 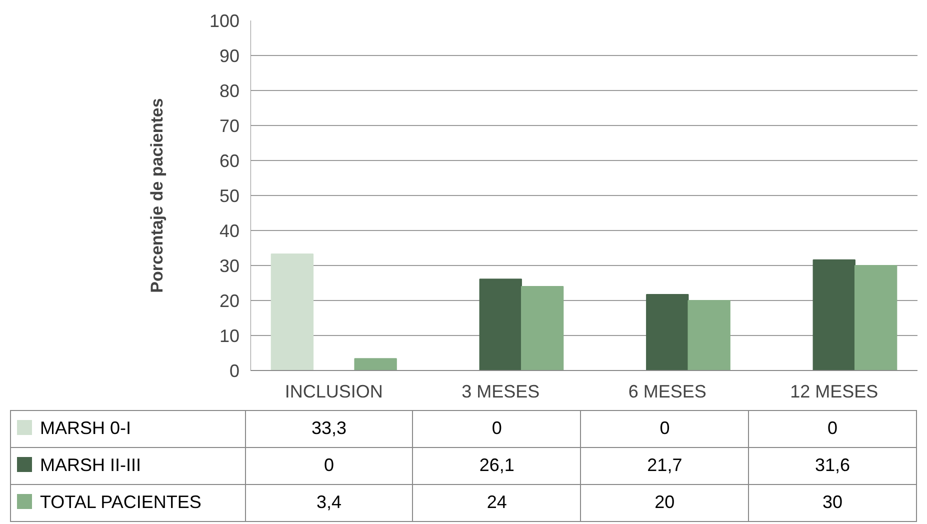 What do you see at coordinates (832, 466) in the screenshot?
I see `data-label: 31,6` at bounding box center [832, 466].